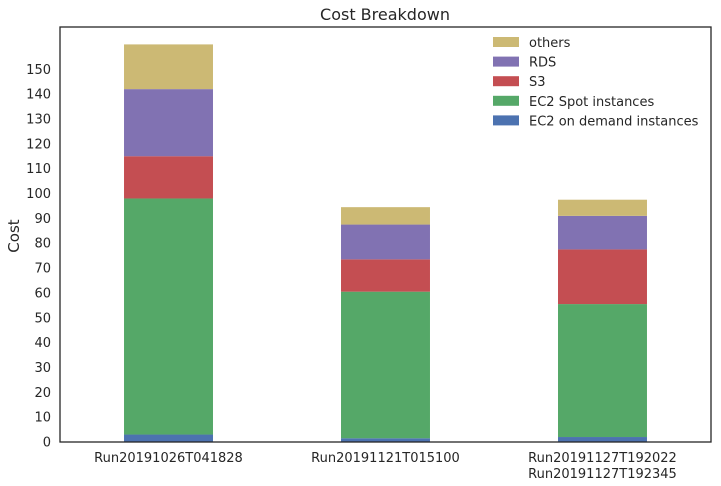 The image size is (721, 486). Describe the element at coordinates (550, 43) in the screenshot. I see `legend-label: others` at that location.